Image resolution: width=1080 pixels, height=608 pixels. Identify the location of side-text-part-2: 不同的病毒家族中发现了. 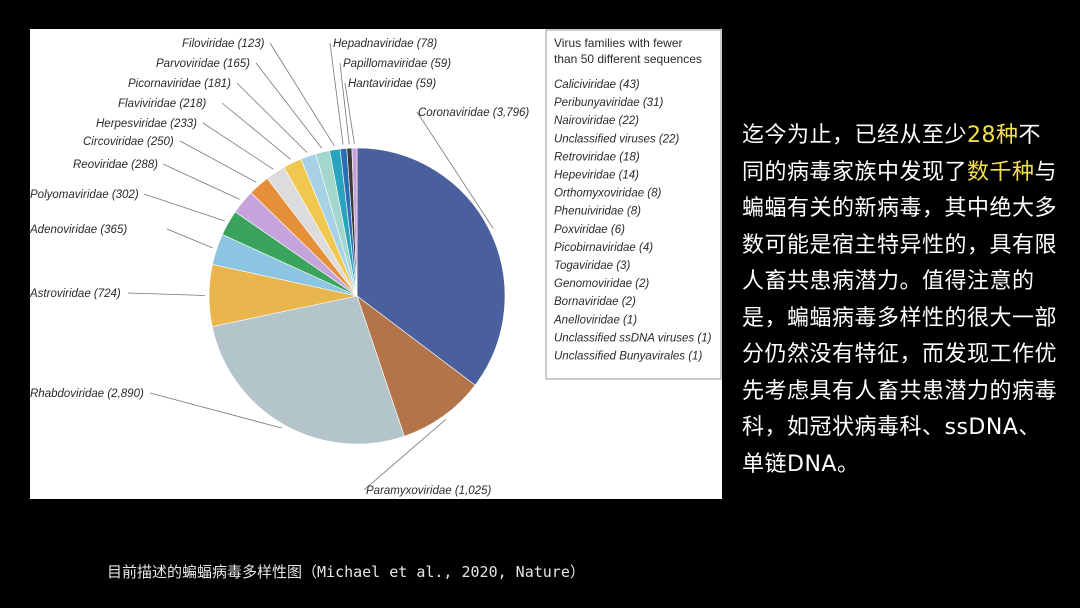
(892, 154).